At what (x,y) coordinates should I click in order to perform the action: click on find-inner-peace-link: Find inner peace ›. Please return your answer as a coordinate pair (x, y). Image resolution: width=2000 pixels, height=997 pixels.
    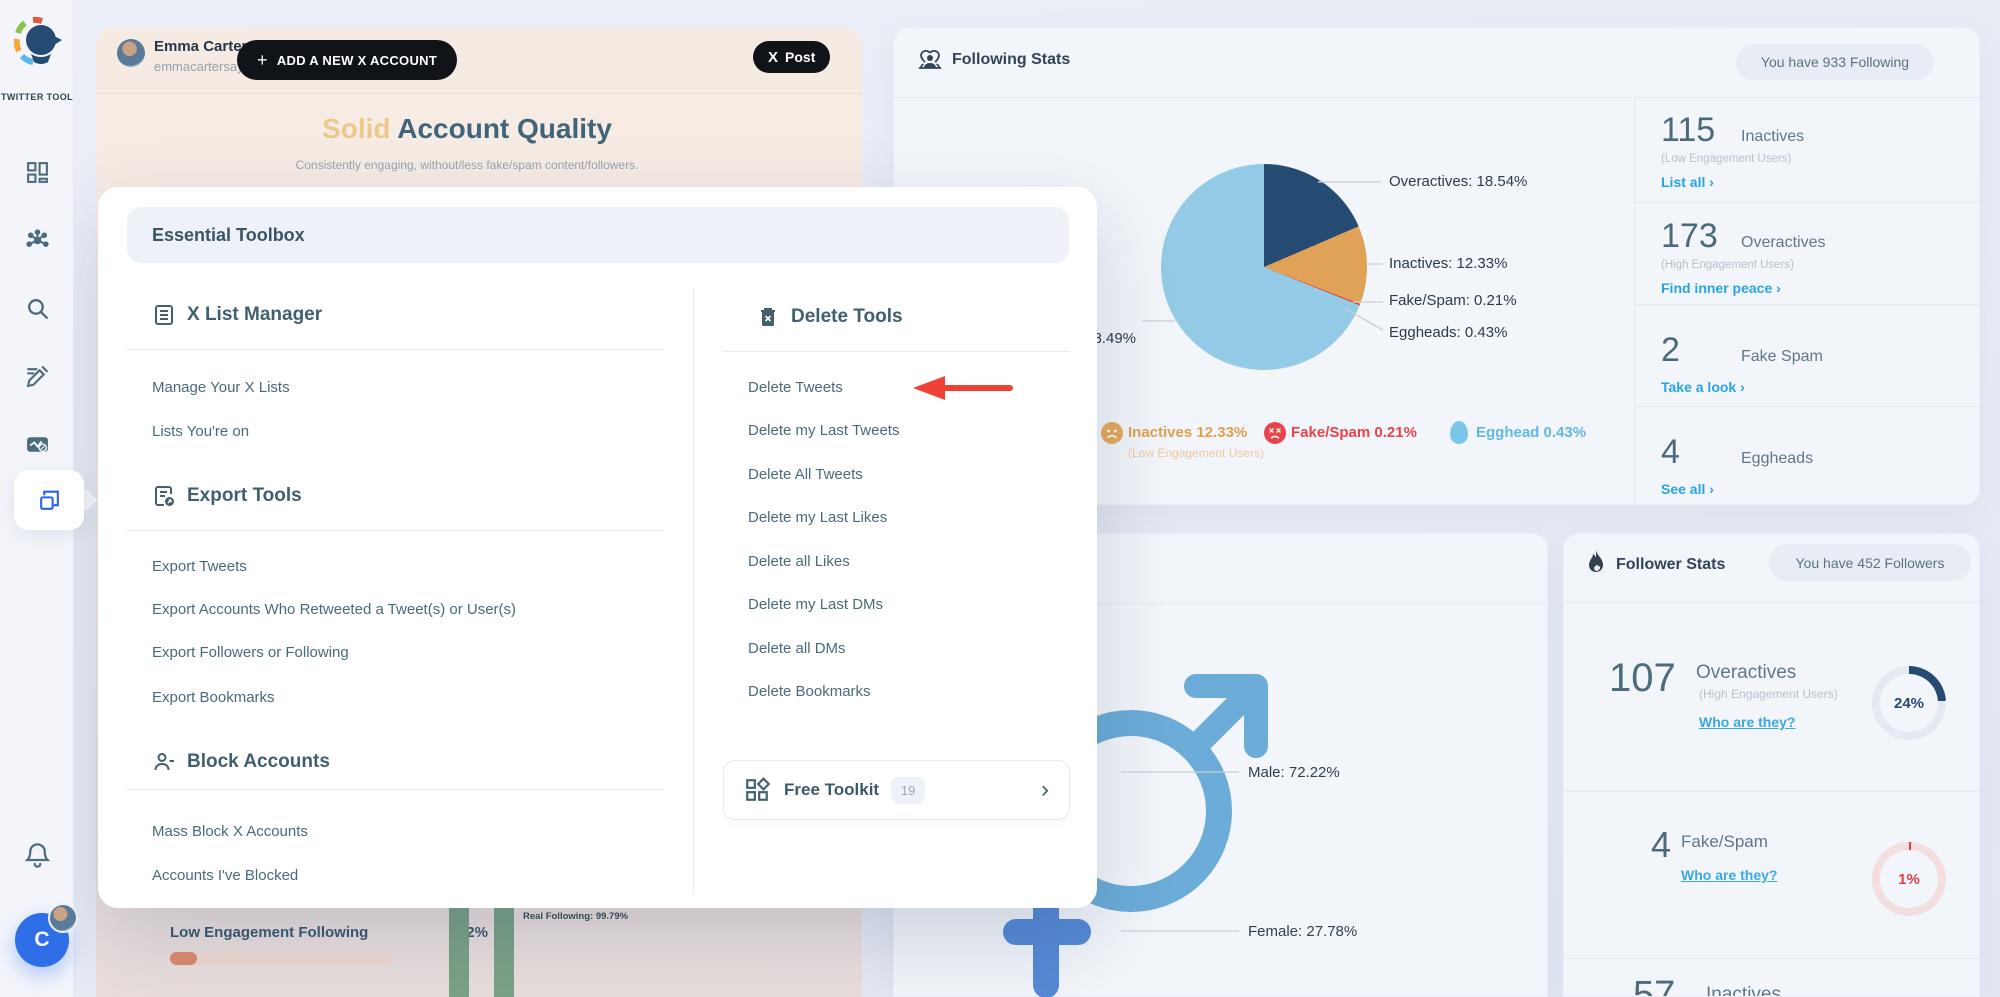
    Looking at the image, I should click on (1721, 288).